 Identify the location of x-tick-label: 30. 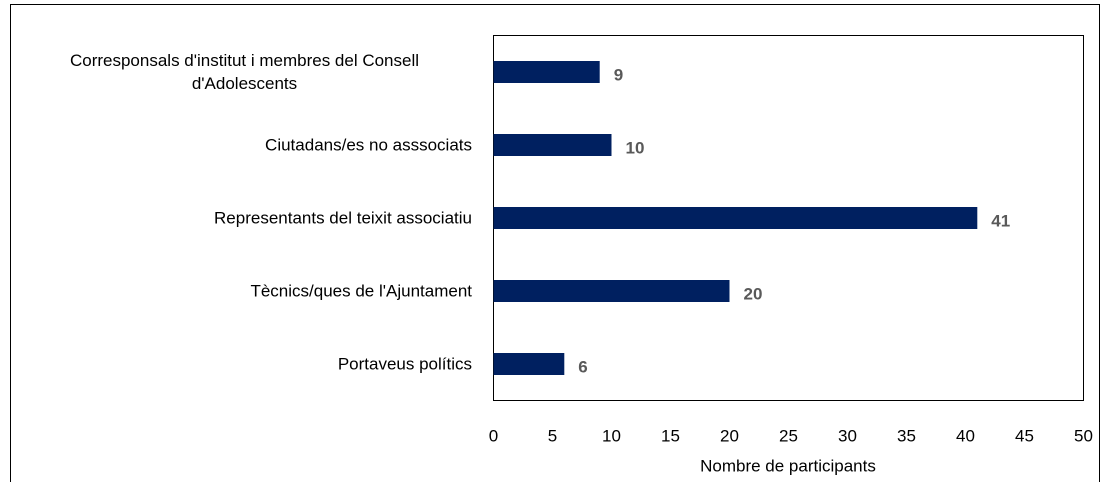
(847, 435).